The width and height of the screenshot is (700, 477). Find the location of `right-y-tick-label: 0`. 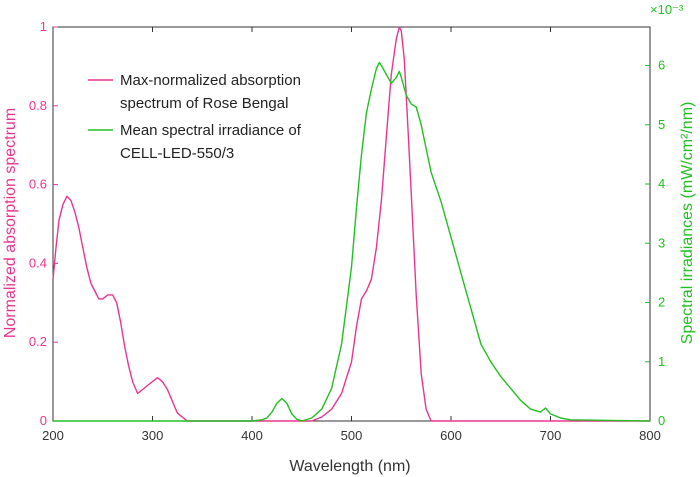

right-y-tick-label: 0 is located at coordinates (661, 420).